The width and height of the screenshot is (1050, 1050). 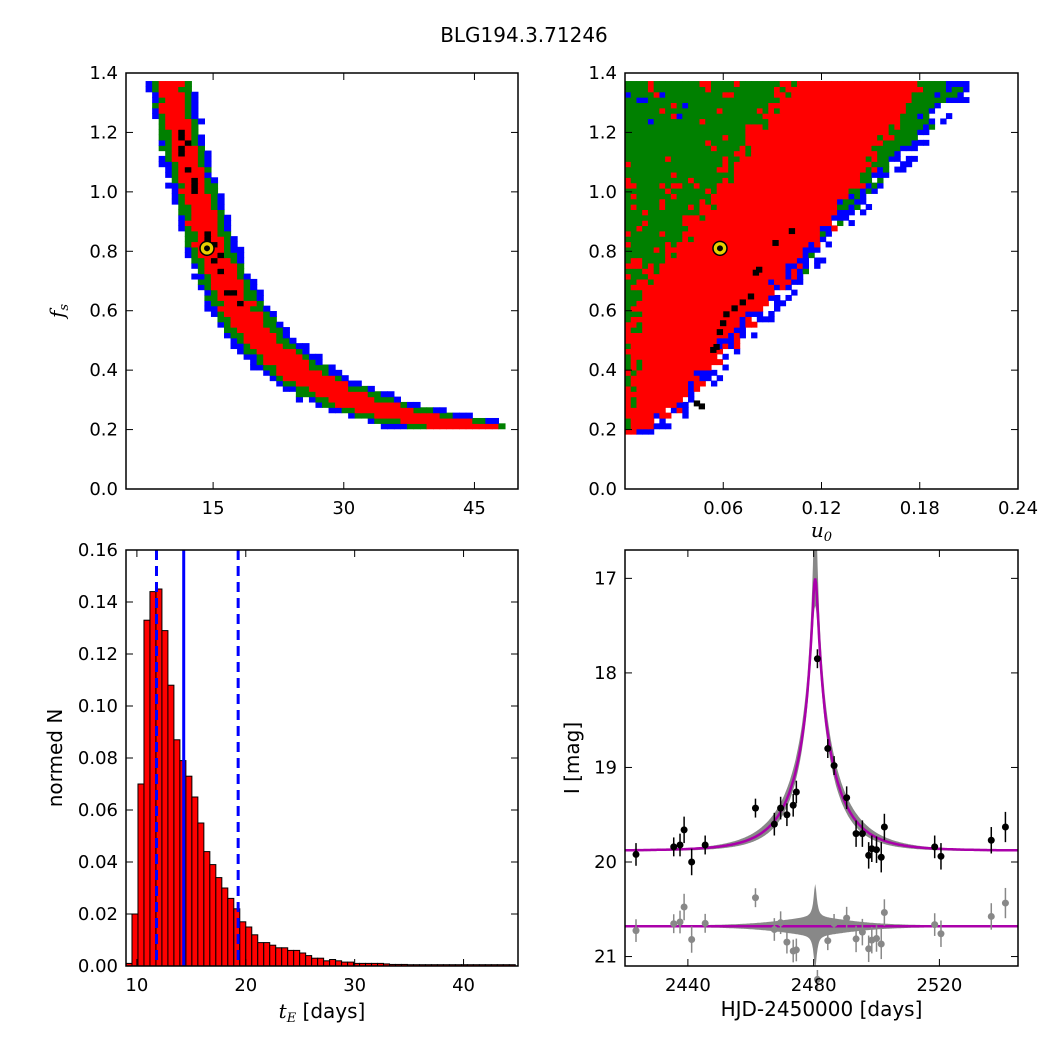 I want to click on data-point, so click(x=881, y=857).